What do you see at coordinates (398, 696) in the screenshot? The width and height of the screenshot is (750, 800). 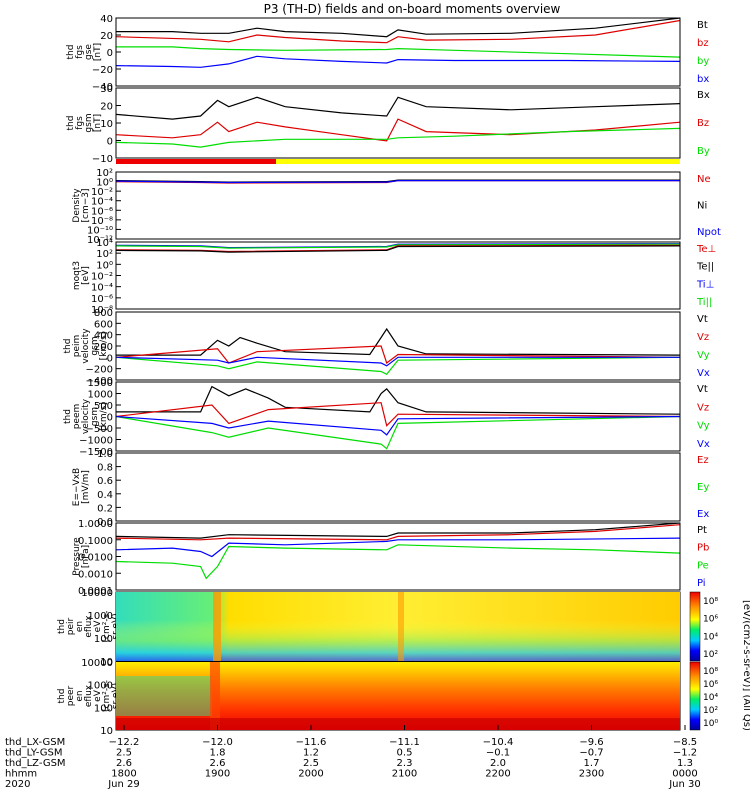 I see `electron-spectrogram` at bounding box center [398, 696].